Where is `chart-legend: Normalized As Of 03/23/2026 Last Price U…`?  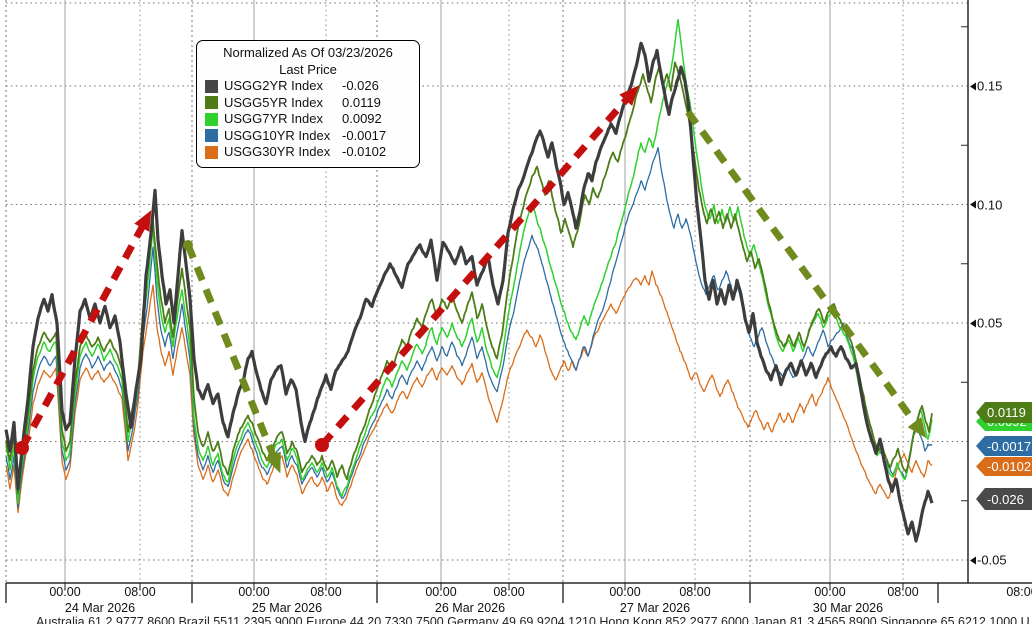 chart-legend: Normalized As Of 03/23/2026 Last Price U… is located at coordinates (308, 104).